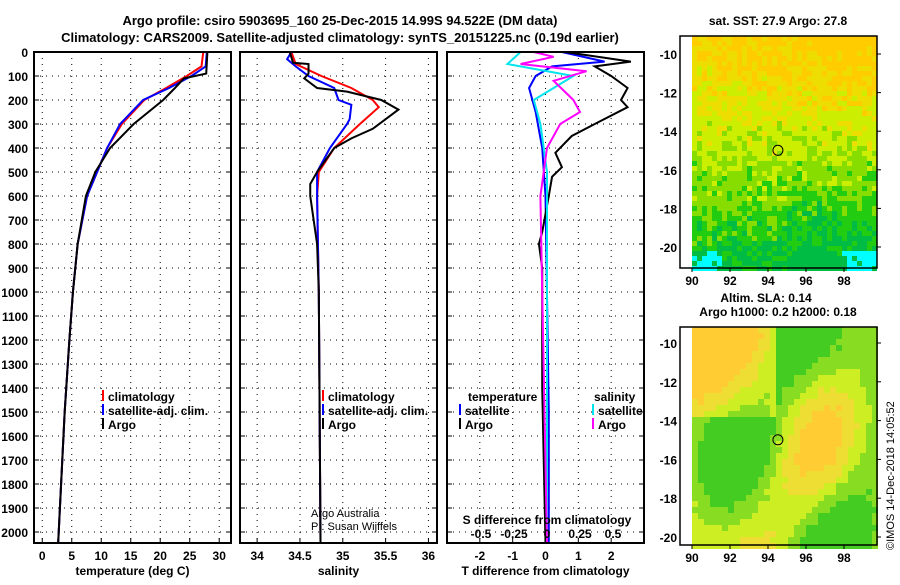 Image resolution: width=900 pixels, height=585 pixels. What do you see at coordinates (18, 197) in the screenshot?
I see `y-tick-label: 600` at bounding box center [18, 197].